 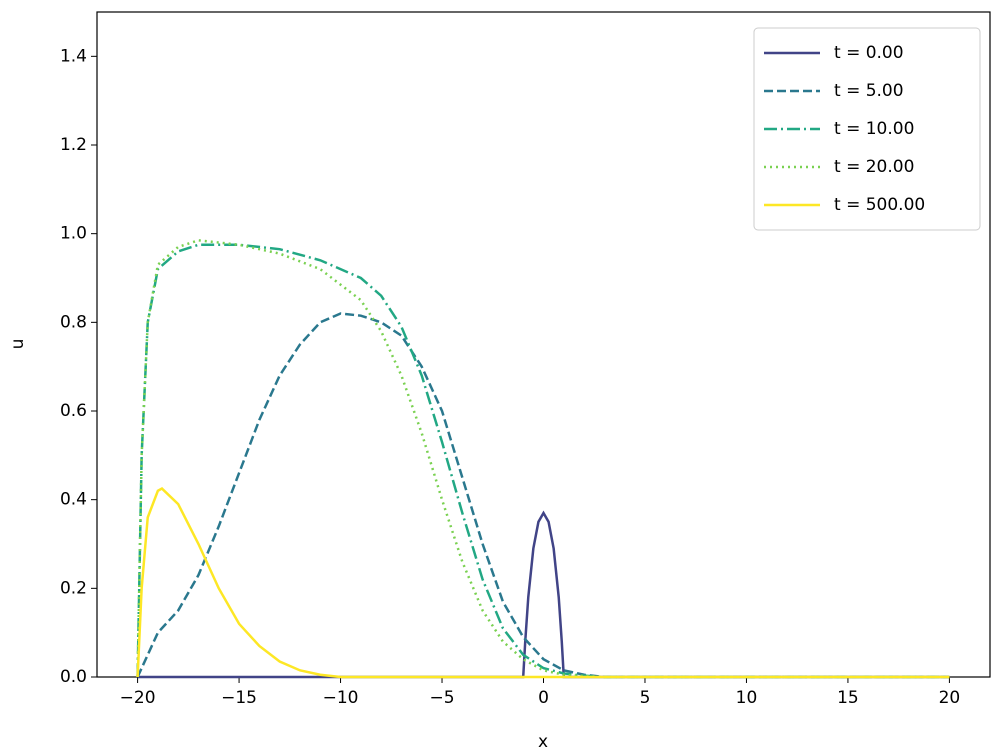 What do you see at coordinates (73, 677) in the screenshot?
I see `y-tick-label: 0.0` at bounding box center [73, 677].